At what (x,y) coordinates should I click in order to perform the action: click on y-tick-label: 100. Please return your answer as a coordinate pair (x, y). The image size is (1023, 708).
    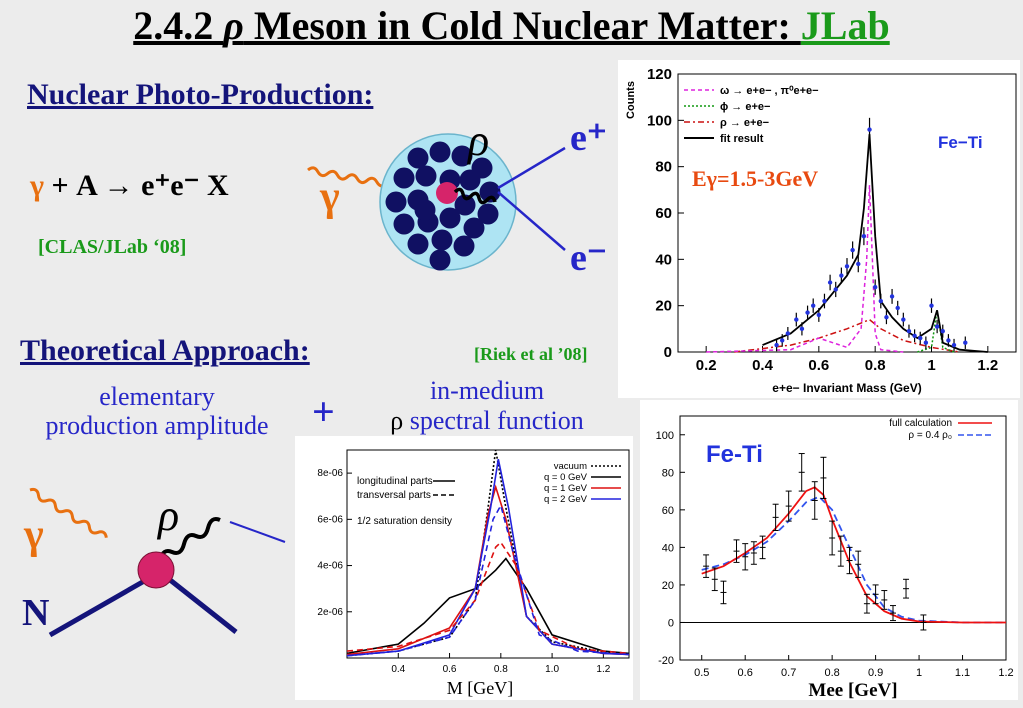
    Looking at the image, I should click on (665, 436).